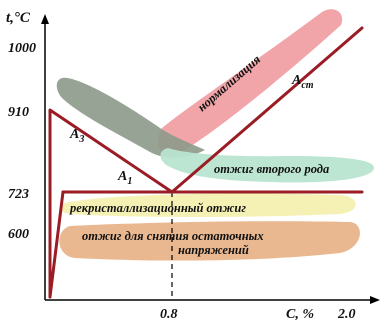  What do you see at coordinates (169, 314) in the screenshot?
I see `x-tick-0-8: 0.8` at bounding box center [169, 314].